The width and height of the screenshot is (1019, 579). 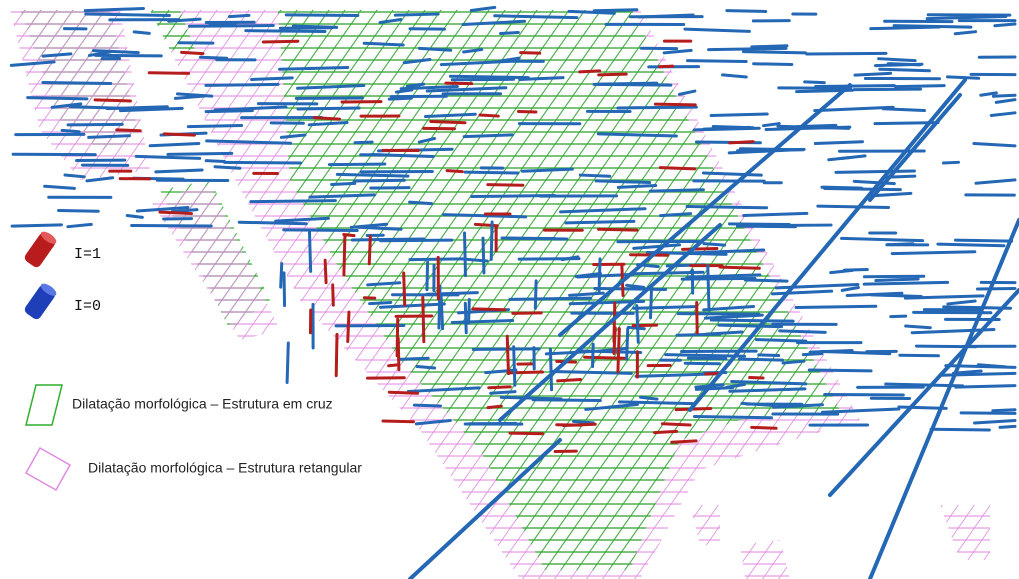 I want to click on legend-label: I=1, so click(x=87, y=254).